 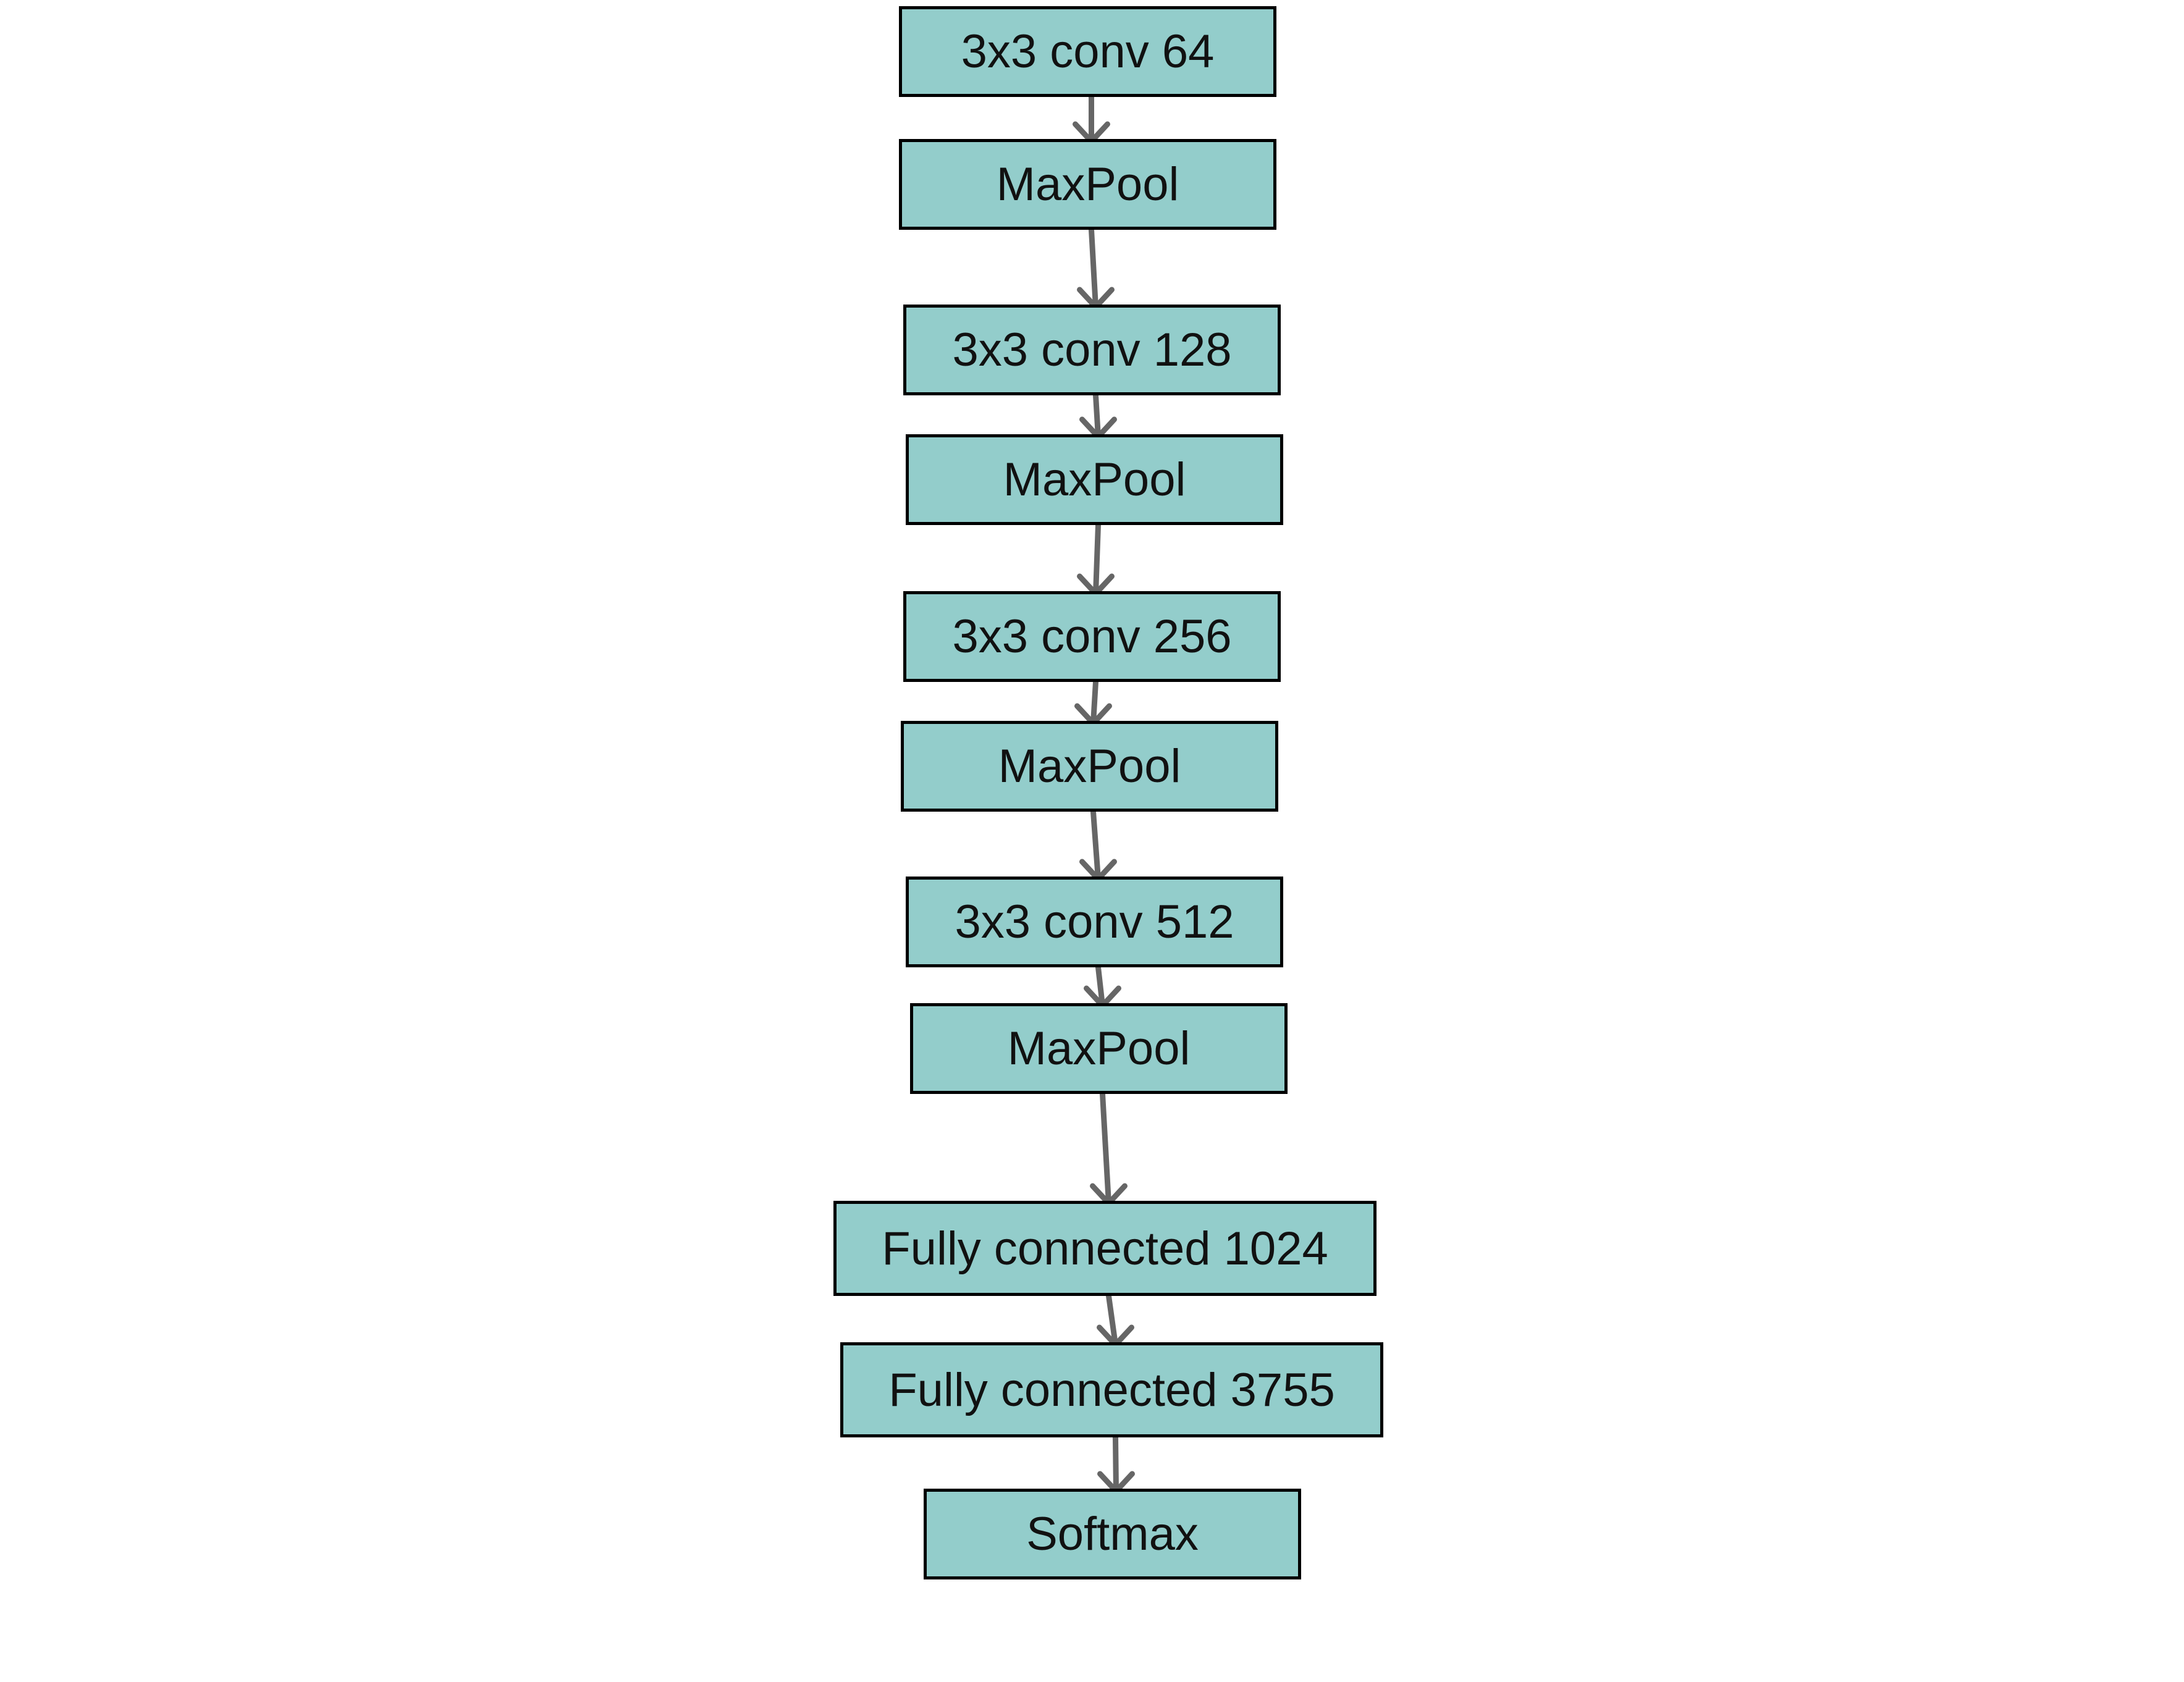 What do you see at coordinates (1087, 184) in the screenshot?
I see `layer-maxpool-1: MaxPool` at bounding box center [1087, 184].